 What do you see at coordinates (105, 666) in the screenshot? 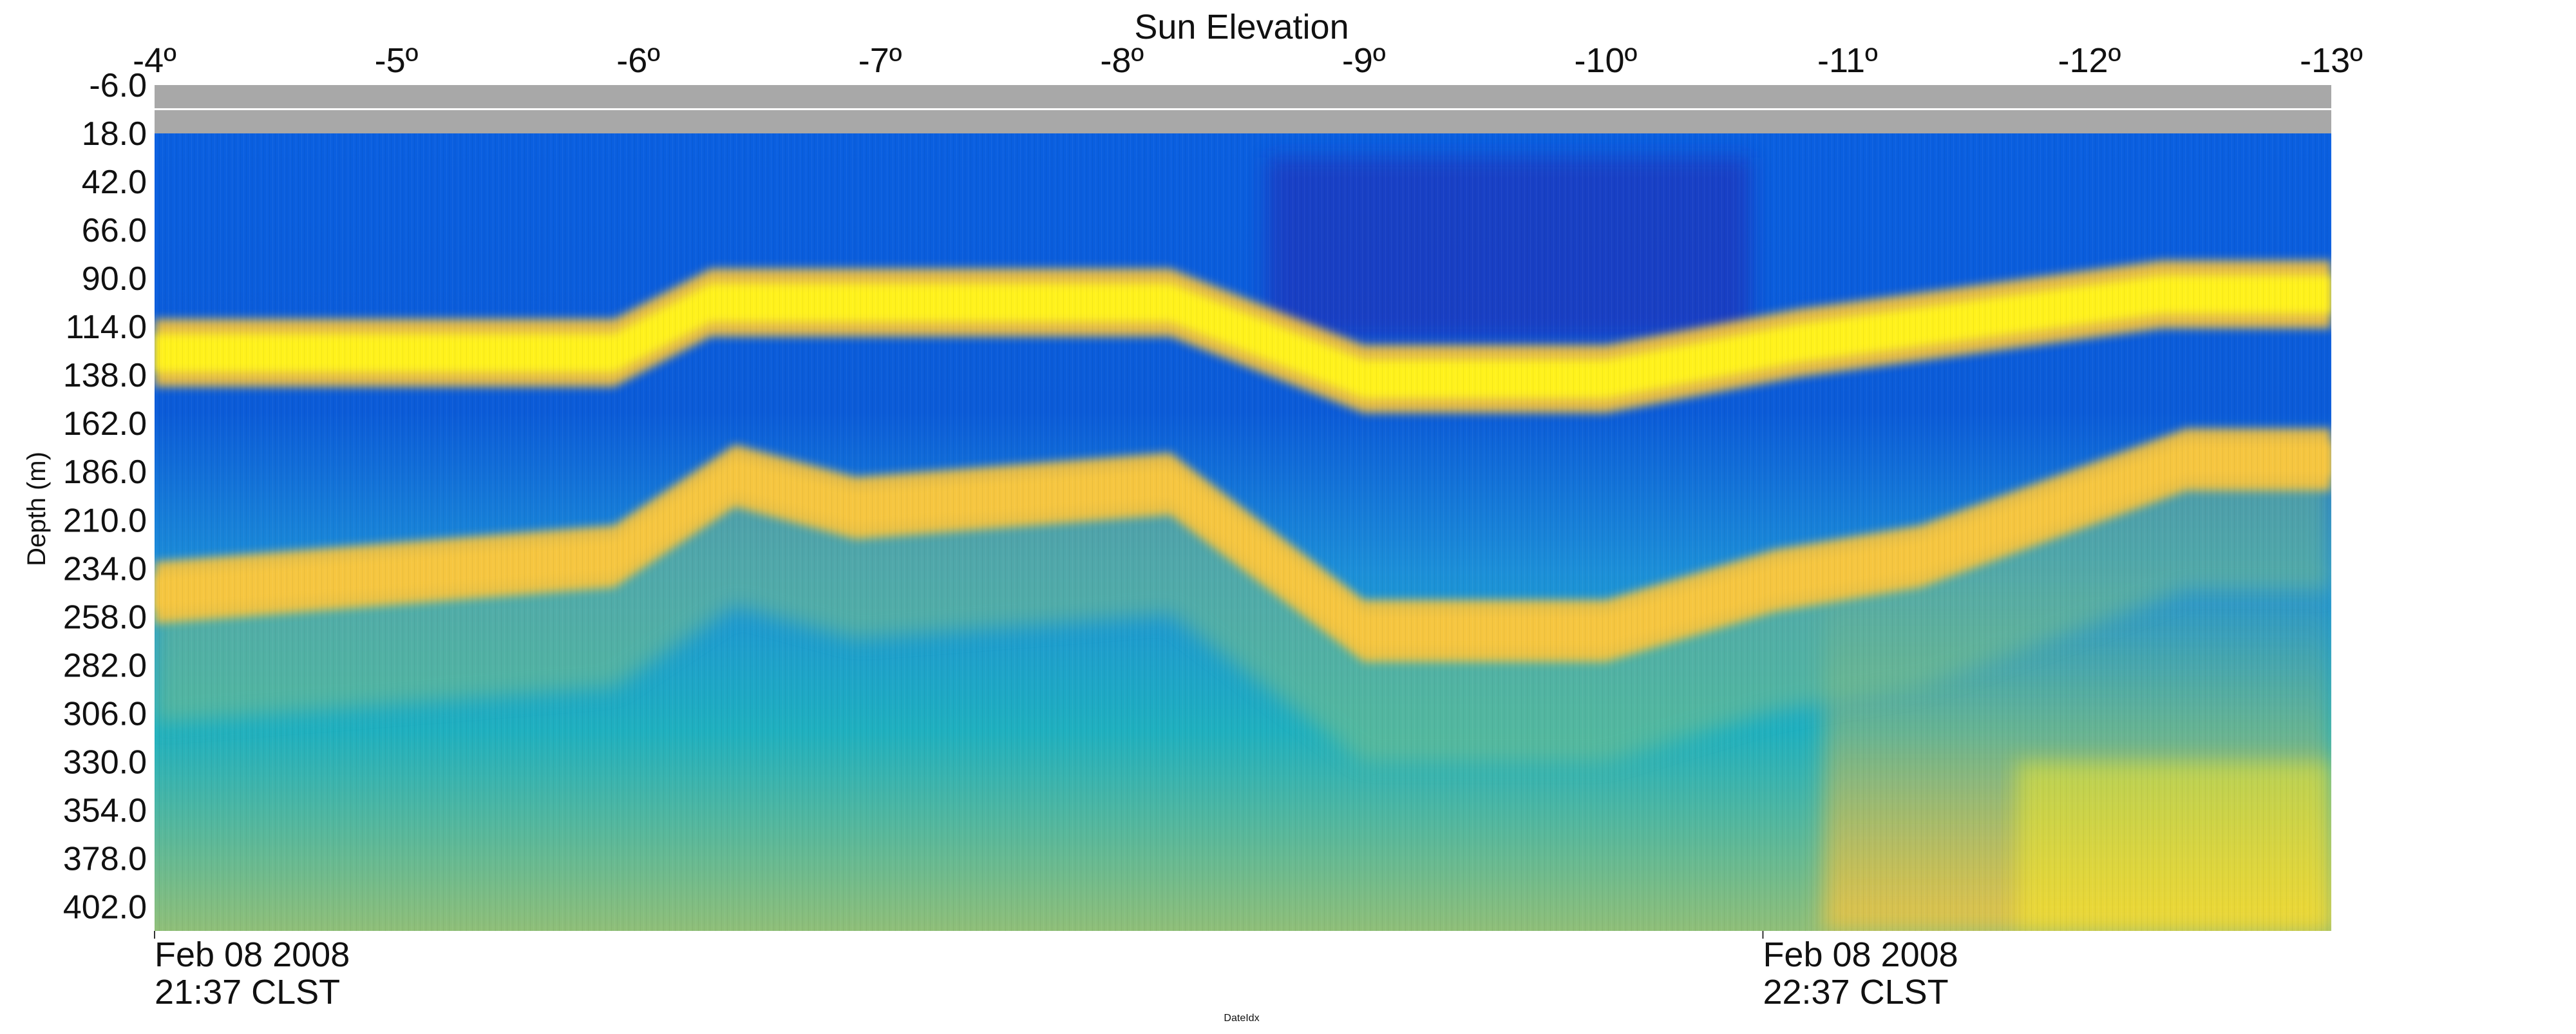
I see `y-tick-label: 282.0` at bounding box center [105, 666].